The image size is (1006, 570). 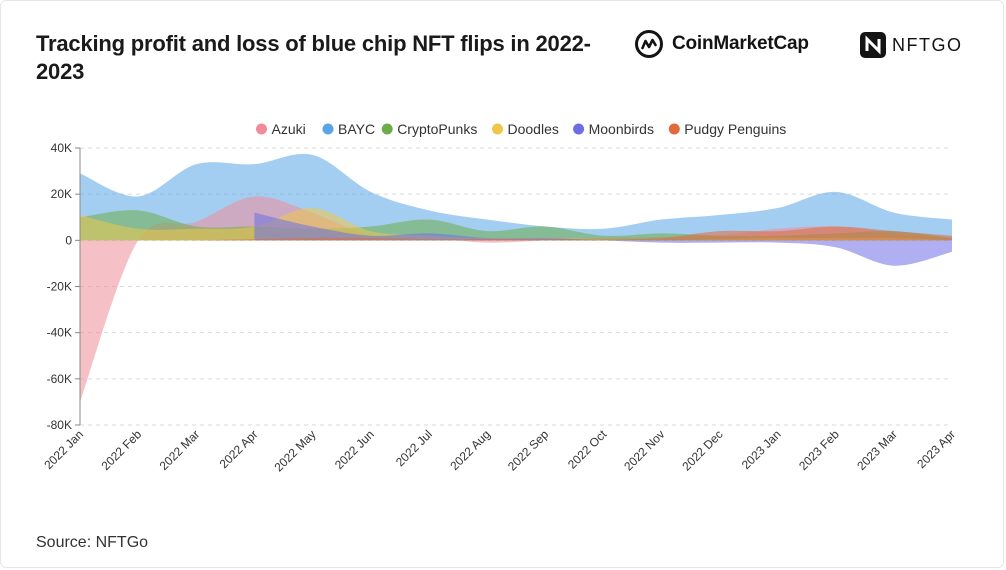 What do you see at coordinates (644, 450) in the screenshot?
I see `x-tick-label: 2022 Nov` at bounding box center [644, 450].